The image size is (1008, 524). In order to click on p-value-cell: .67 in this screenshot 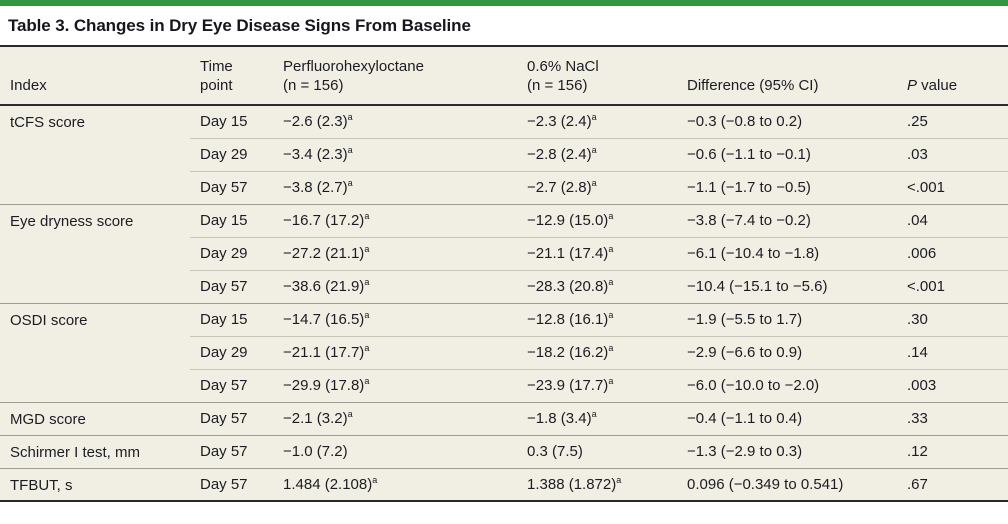, I will do `click(952, 484)`.